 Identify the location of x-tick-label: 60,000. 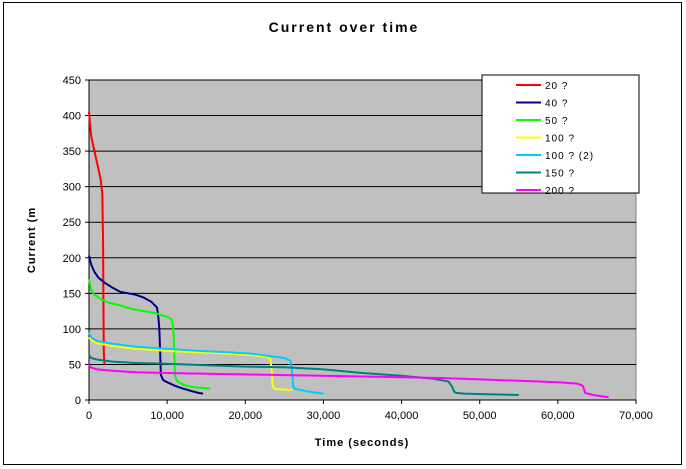
(558, 416).